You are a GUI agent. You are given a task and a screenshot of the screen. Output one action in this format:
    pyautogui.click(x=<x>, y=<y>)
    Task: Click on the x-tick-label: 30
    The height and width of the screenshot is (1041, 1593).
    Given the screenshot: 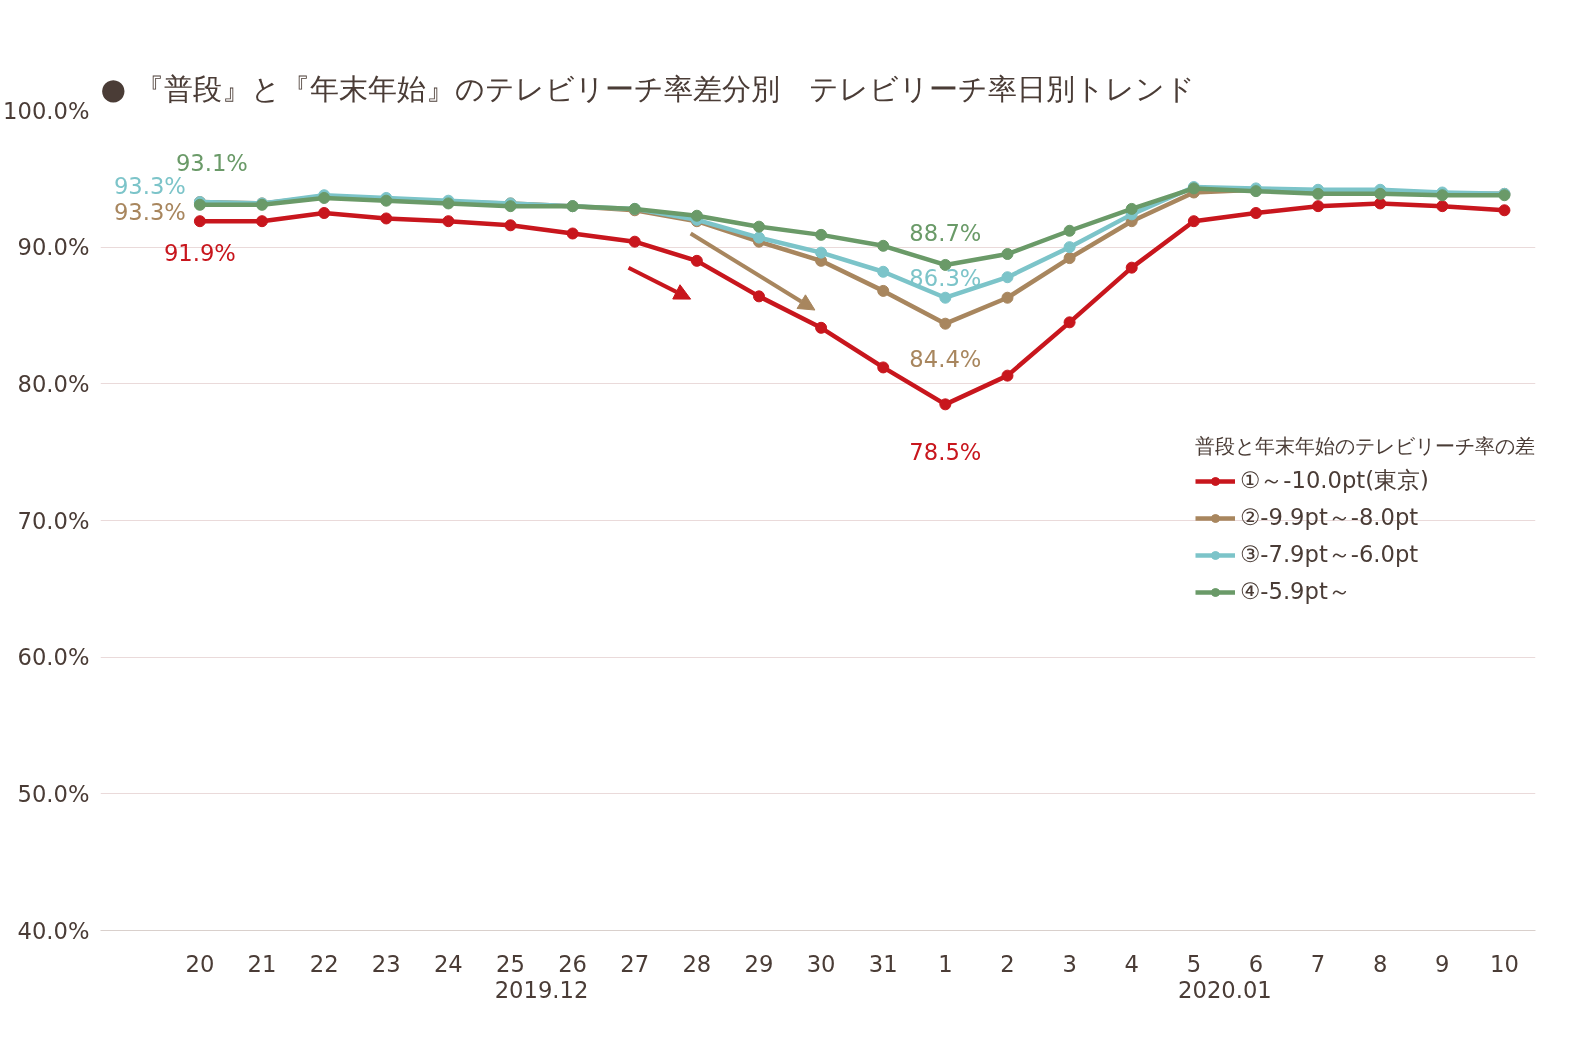 What is the action you would take?
    pyautogui.click(x=821, y=963)
    